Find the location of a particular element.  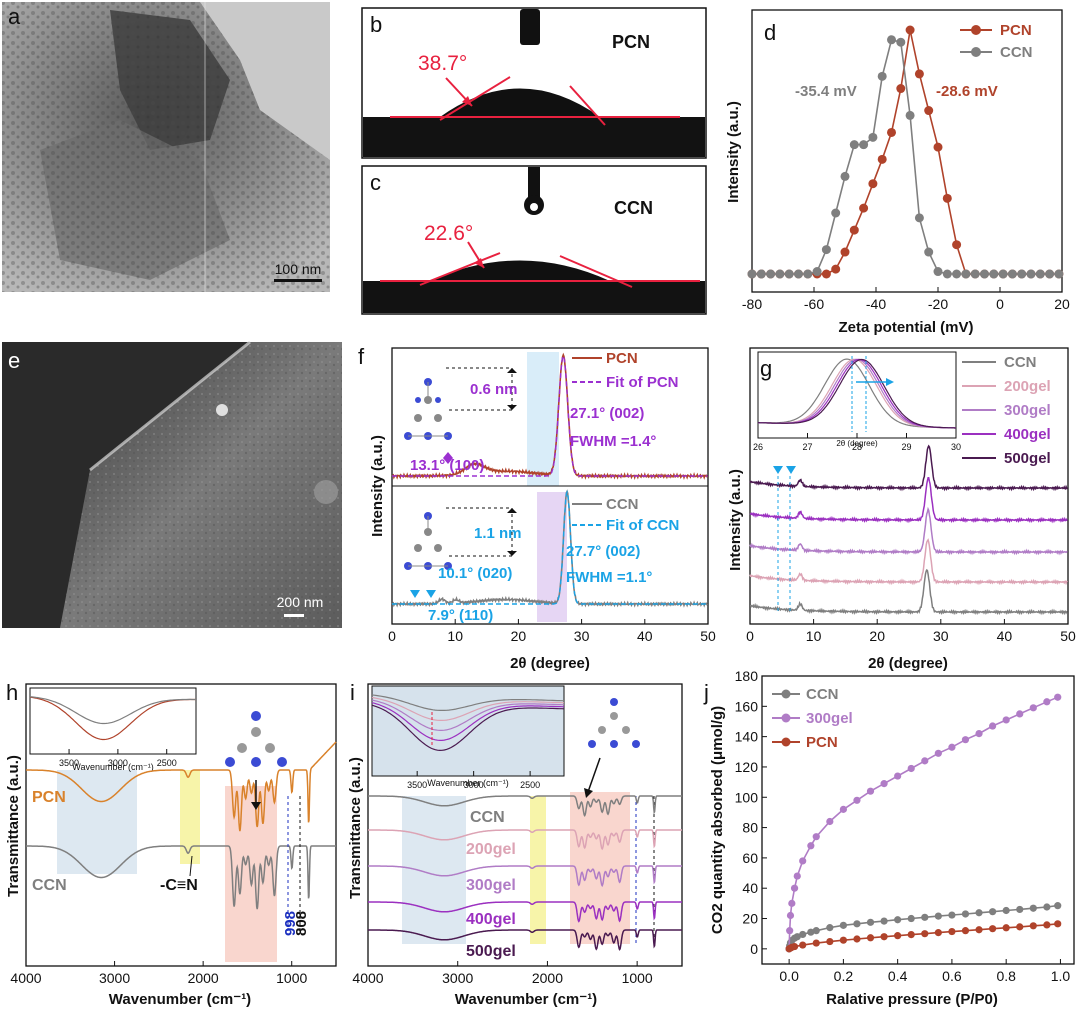

f-legend-pcn: PCN is located at coordinates (622, 358).